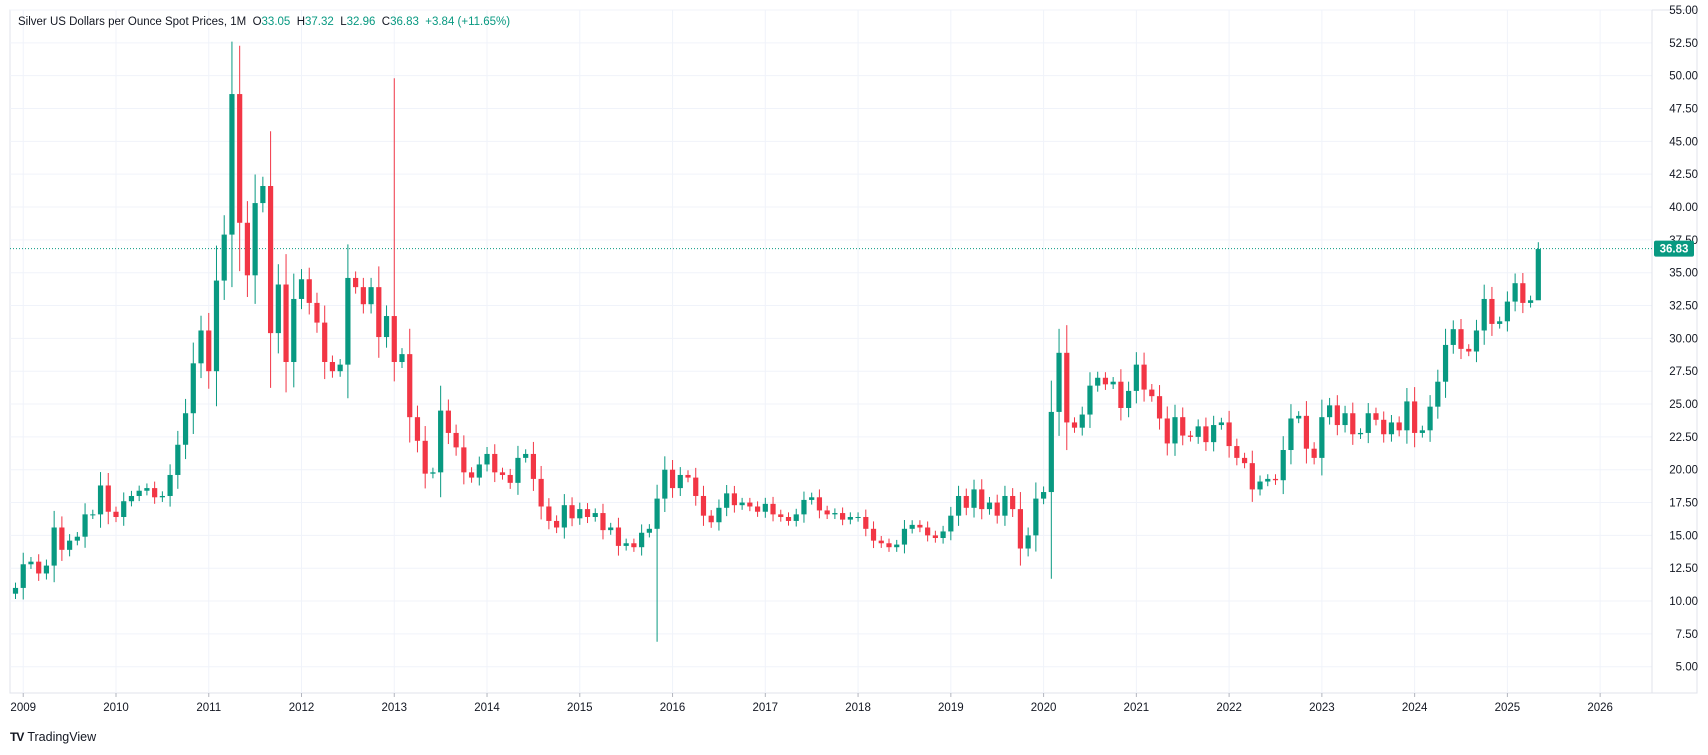 This screenshot has width=1708, height=755. I want to click on legend-open: 33.05, so click(276, 22).